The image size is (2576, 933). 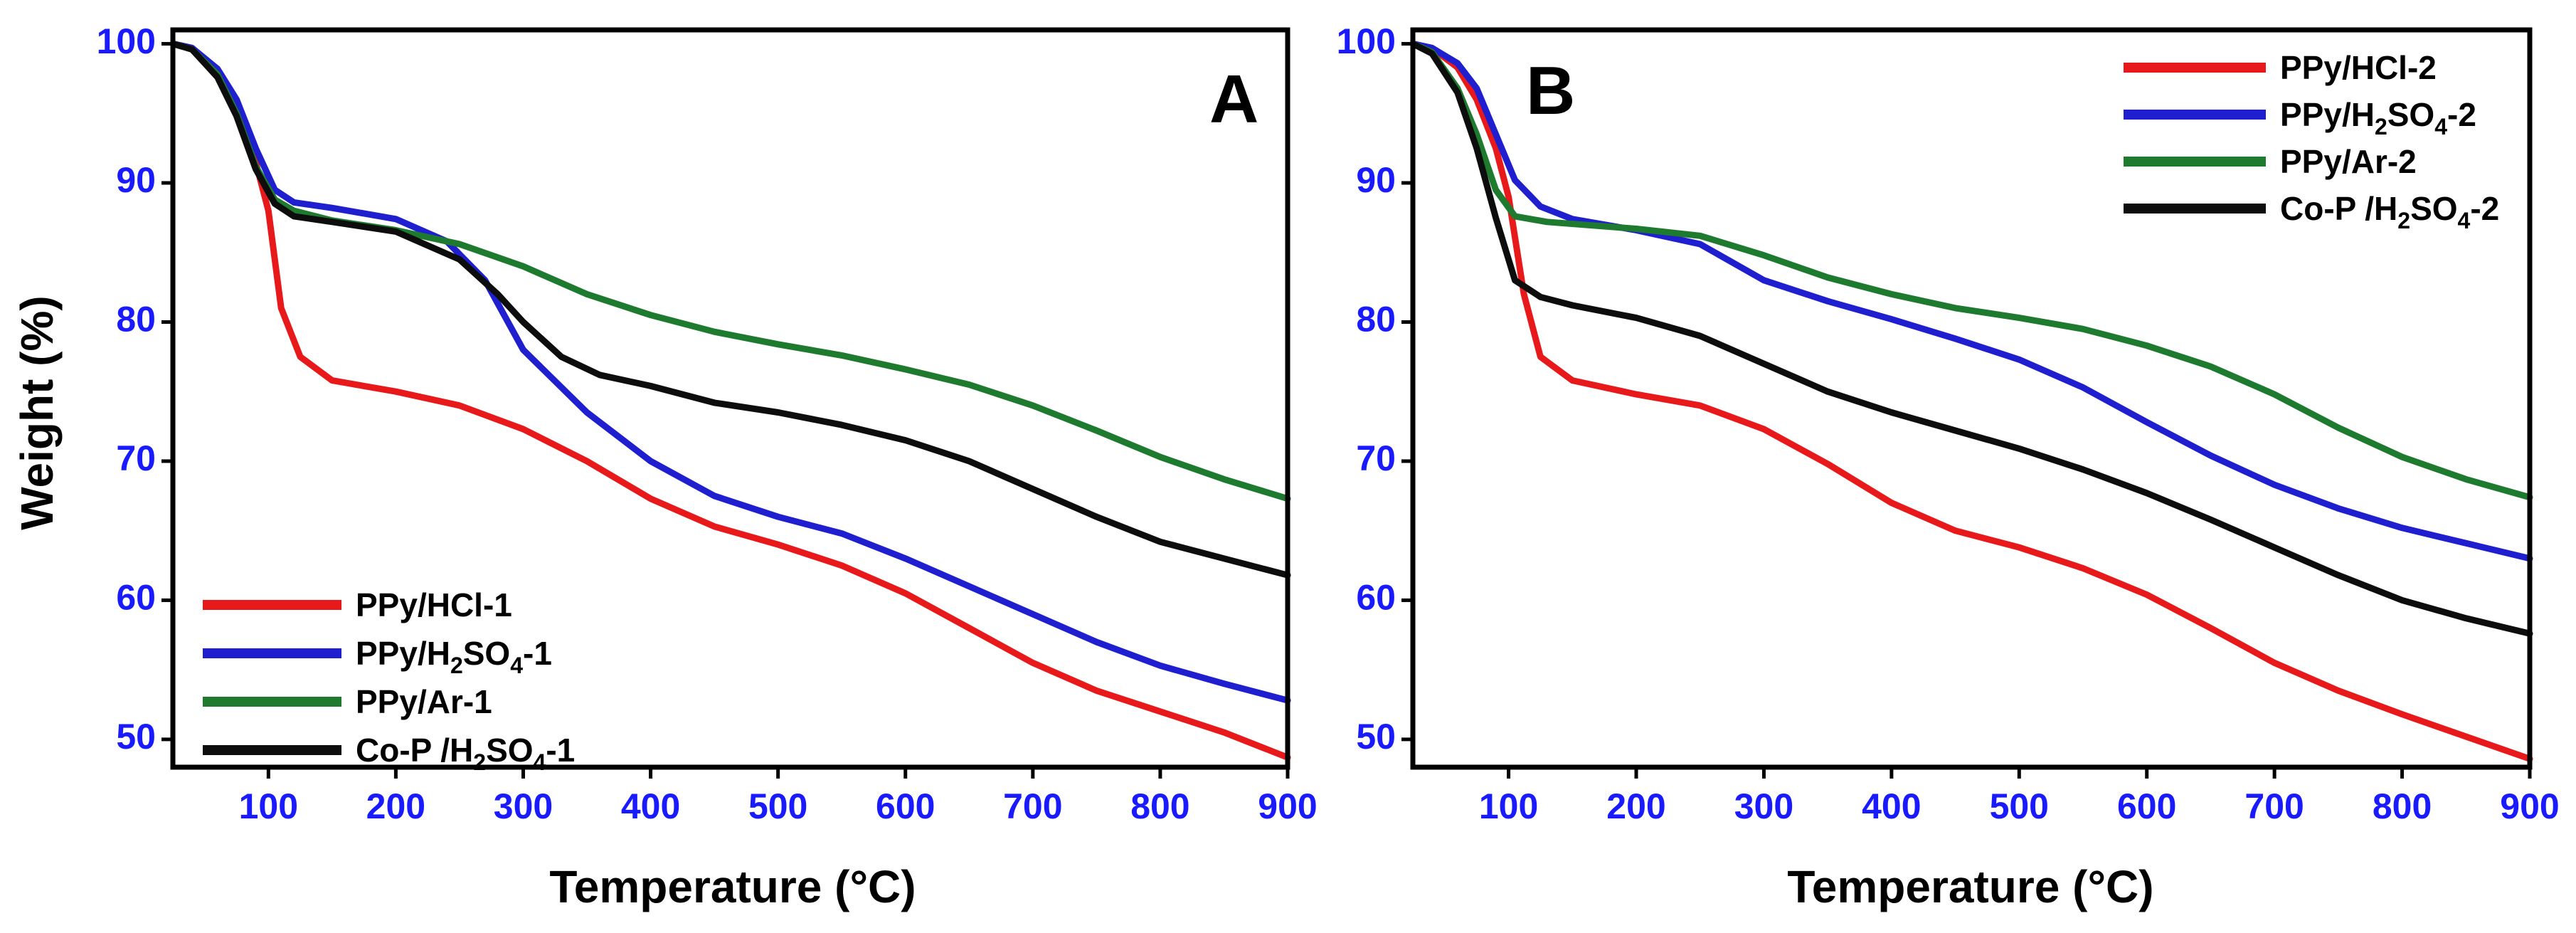 What do you see at coordinates (37, 412) in the screenshot?
I see `y-axis-title: Weight (%)` at bounding box center [37, 412].